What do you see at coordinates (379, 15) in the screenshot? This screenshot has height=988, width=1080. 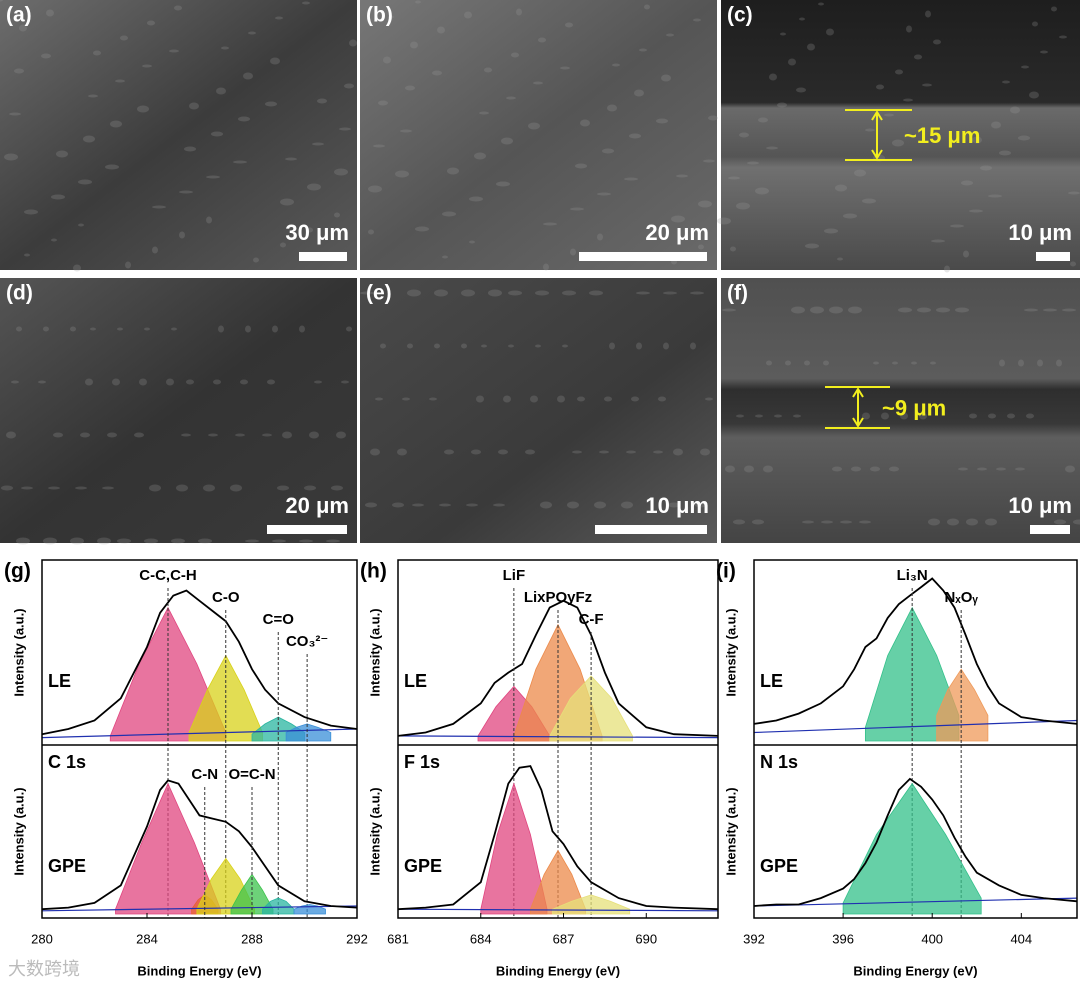 I see `panel-label: (b)` at bounding box center [379, 15].